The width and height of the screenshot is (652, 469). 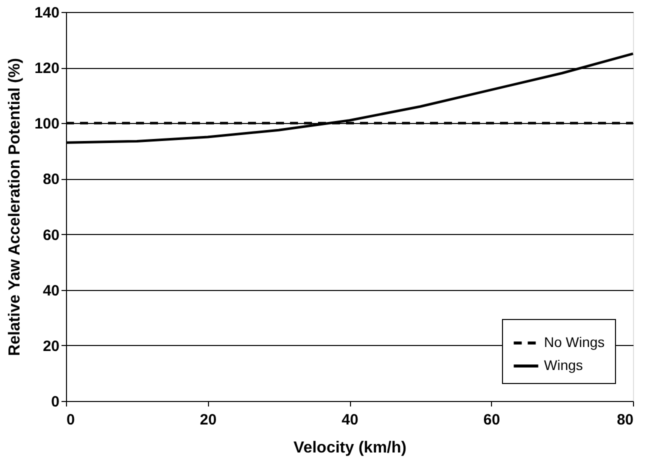 What do you see at coordinates (51, 346) in the screenshot?
I see `y-tick-label: 20` at bounding box center [51, 346].